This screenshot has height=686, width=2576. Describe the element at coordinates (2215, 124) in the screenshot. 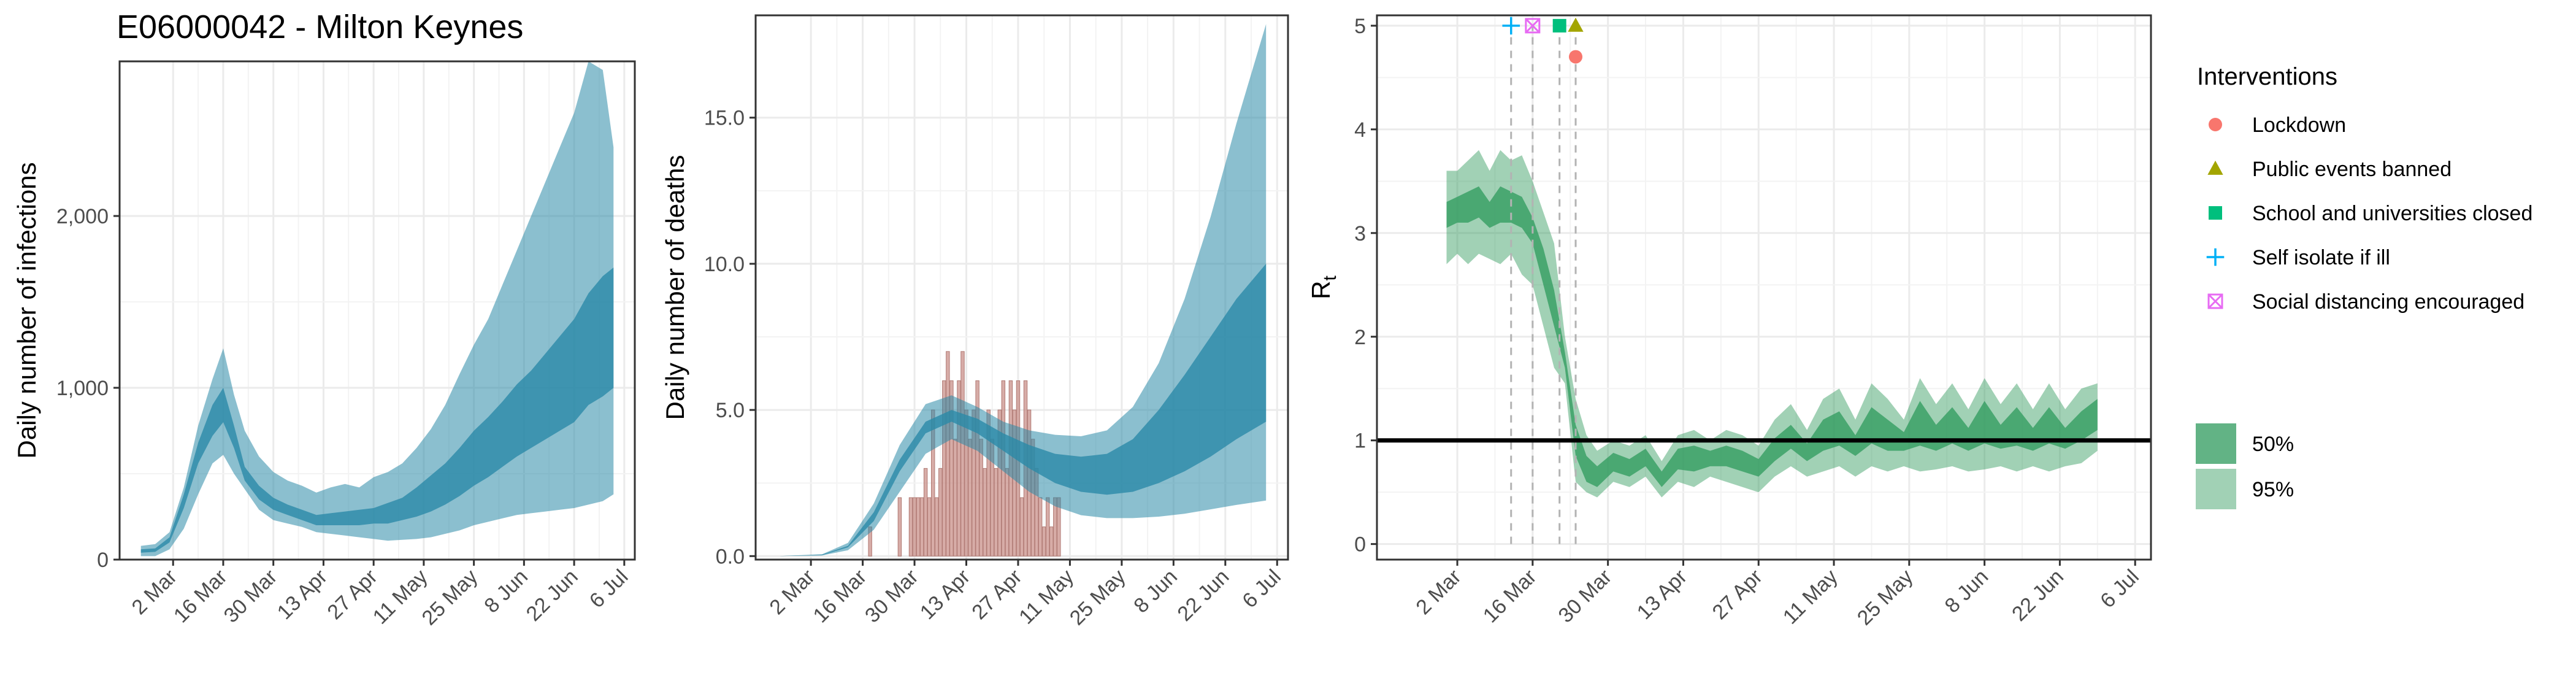

I see `legend-marker-lockdown` at that location.